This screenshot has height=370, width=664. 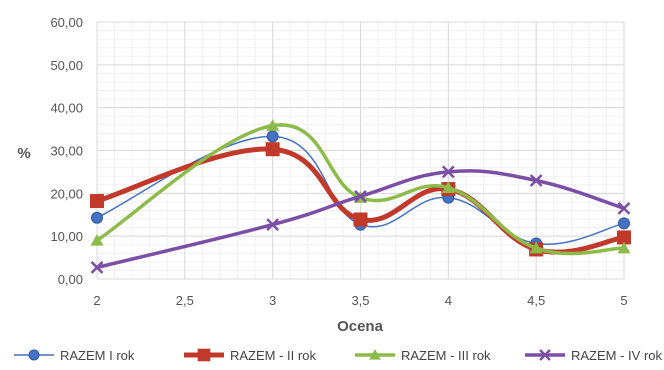 I want to click on y-axis-ticks: 0,00 10,00 20,00 30,00 40,00 50,00 60,00, so click(x=66, y=151).